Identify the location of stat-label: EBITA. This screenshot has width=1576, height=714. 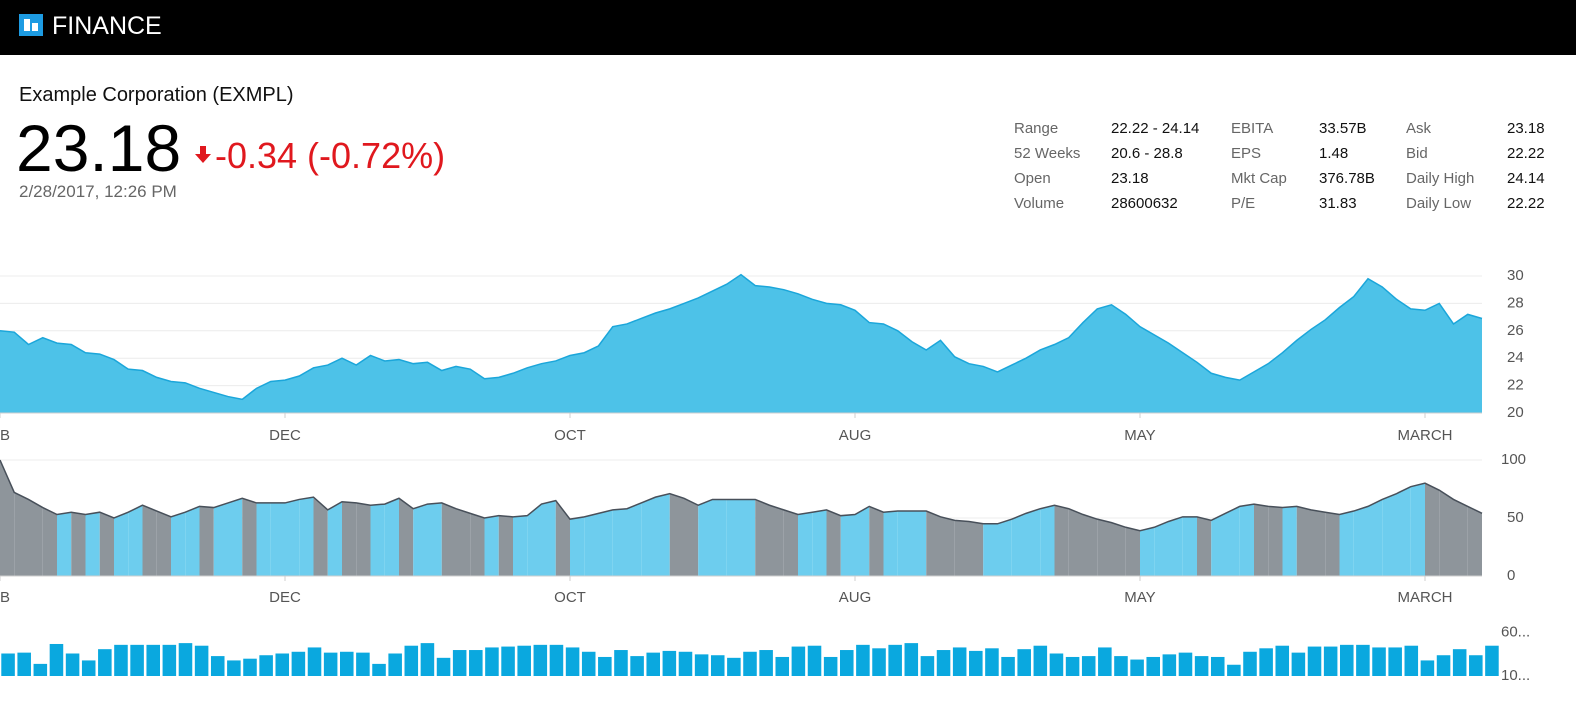
(1252, 128).